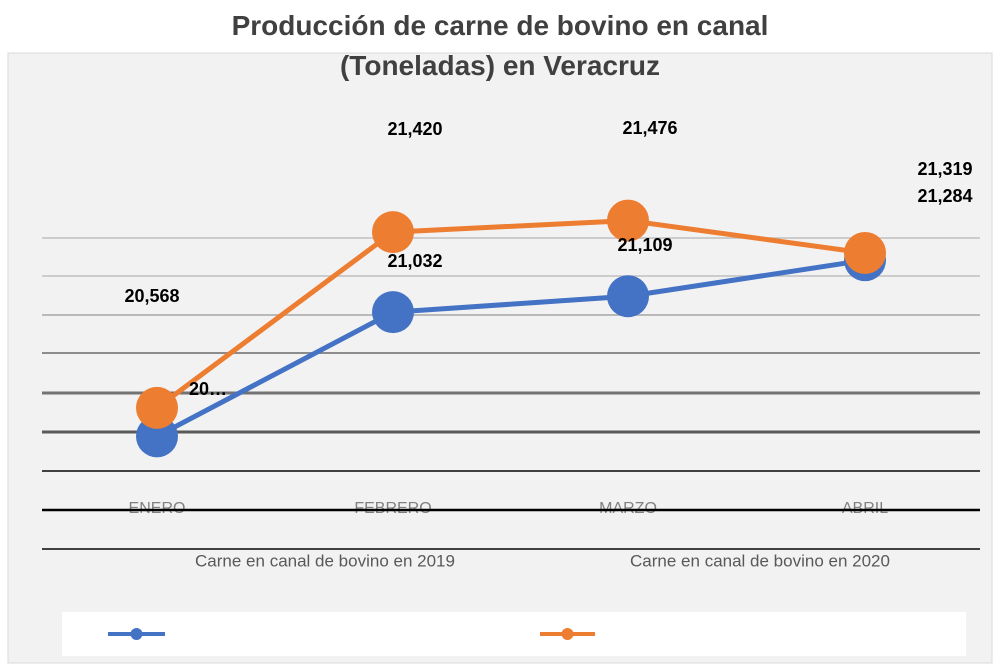 Image resolution: width=1000 pixels, height=669 pixels. I want to click on data-label: 21,319, so click(944, 169).